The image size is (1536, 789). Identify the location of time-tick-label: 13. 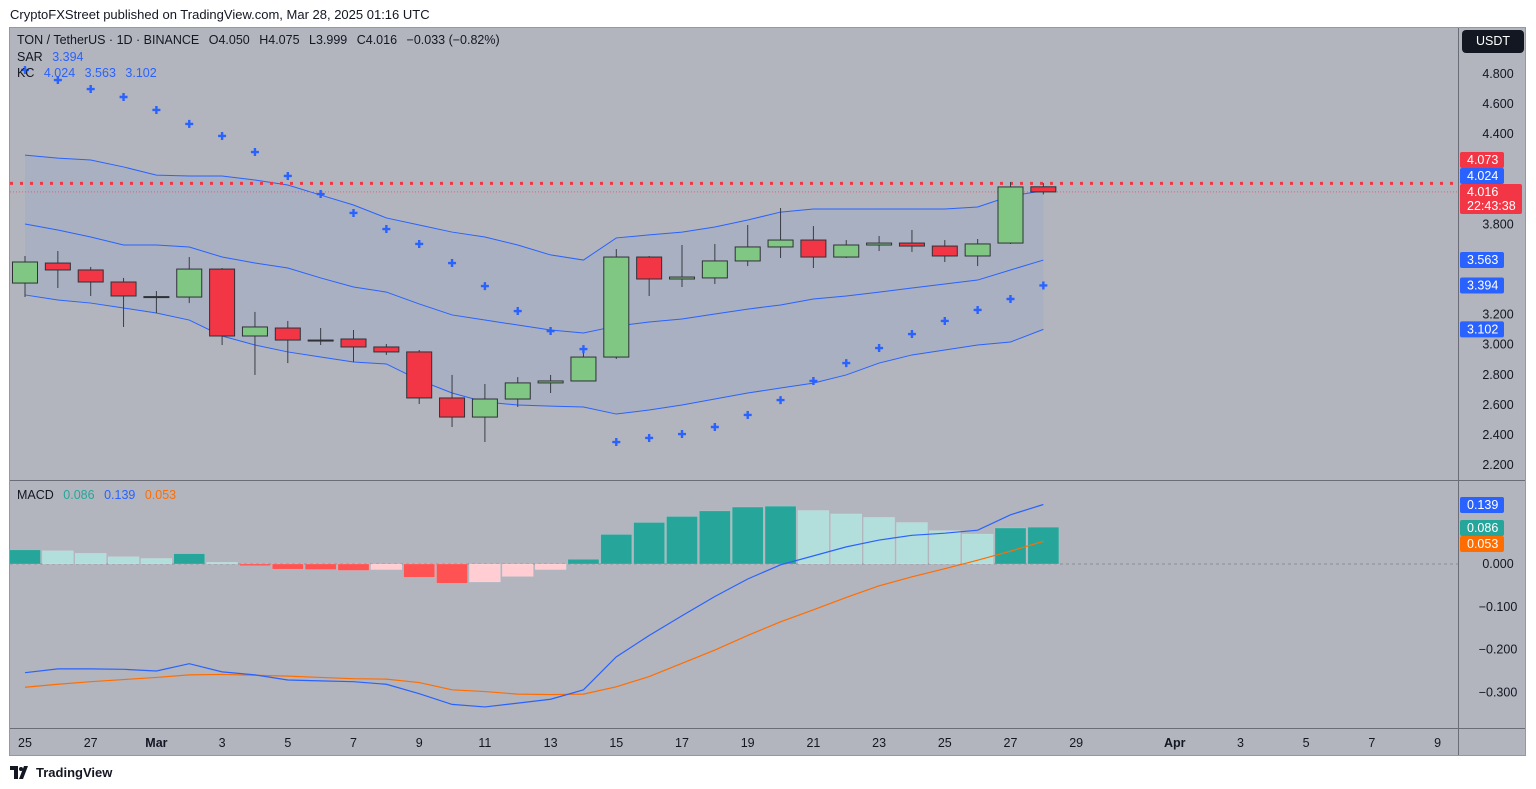
(551, 743).